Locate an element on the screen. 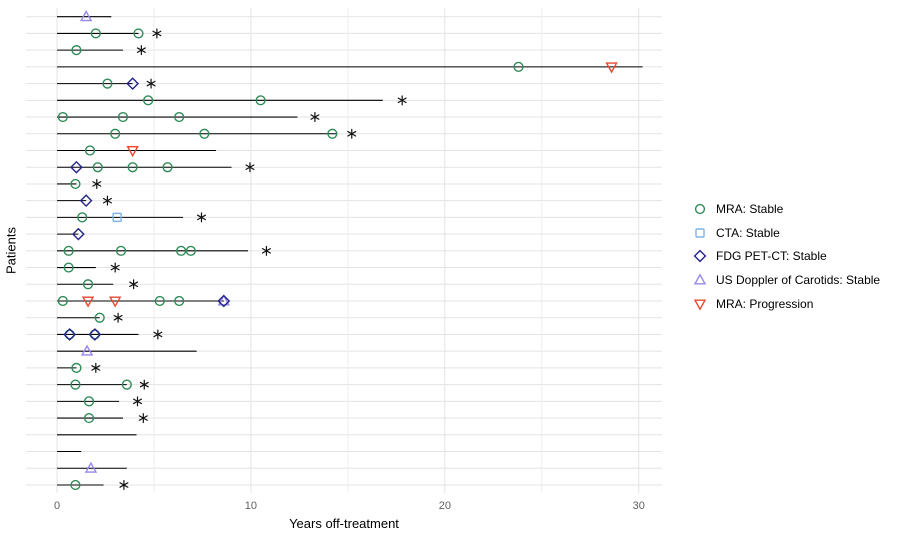 This screenshot has width=900, height=540. legend-item-mra_progression: MRA: Progression is located at coordinates (786, 304).